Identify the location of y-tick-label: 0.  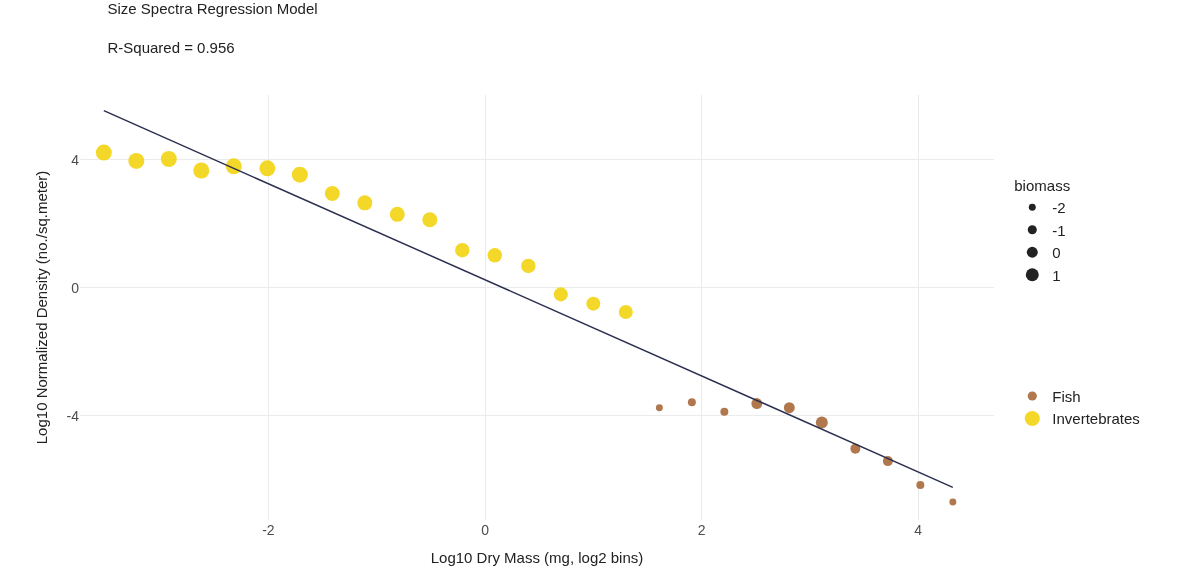
(75, 287).